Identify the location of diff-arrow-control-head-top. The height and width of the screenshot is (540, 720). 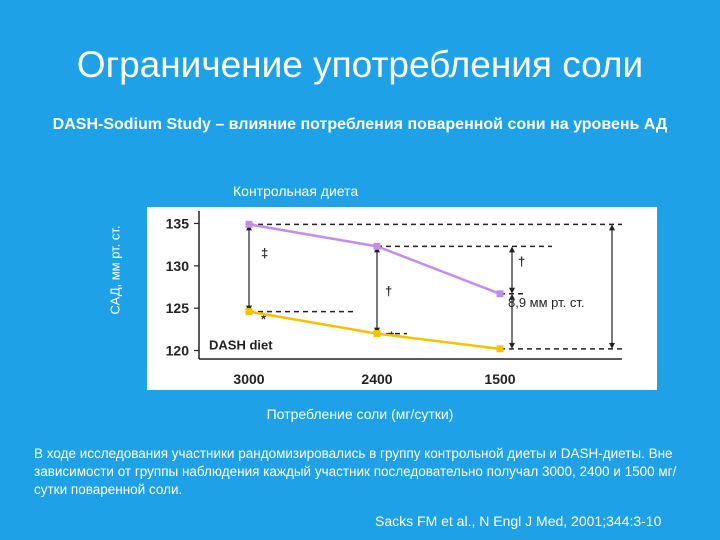
(512, 249).